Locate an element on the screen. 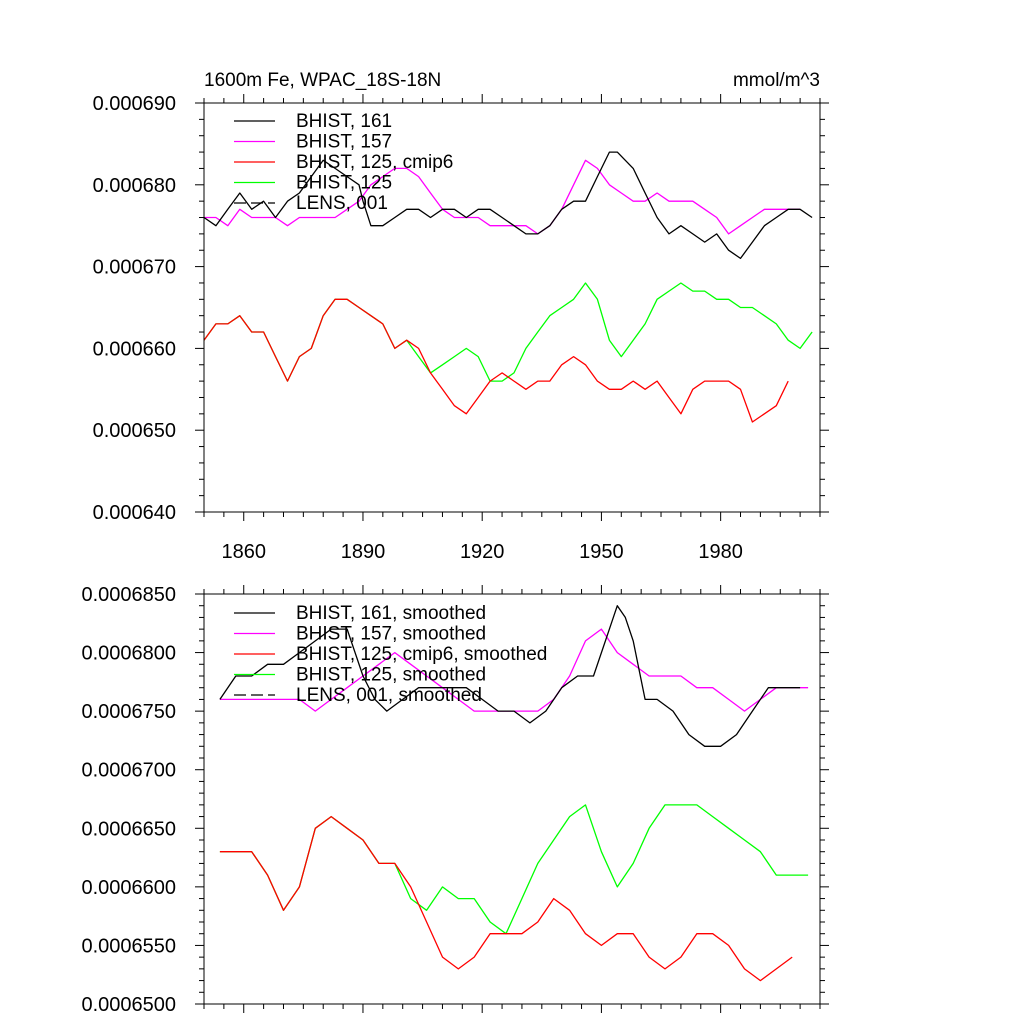  y-tick-label: 0.000660 is located at coordinates (134, 349).